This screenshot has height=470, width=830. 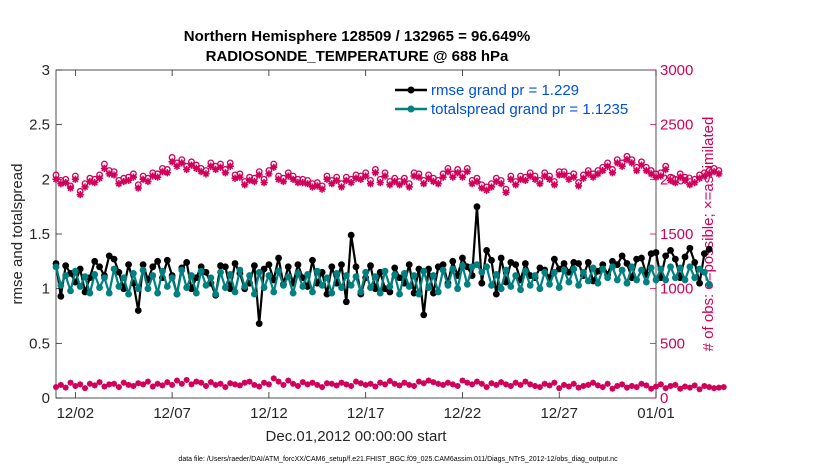 What do you see at coordinates (676, 289) in the screenshot?
I see `y-right-tick-label: 1000` at bounding box center [676, 289].